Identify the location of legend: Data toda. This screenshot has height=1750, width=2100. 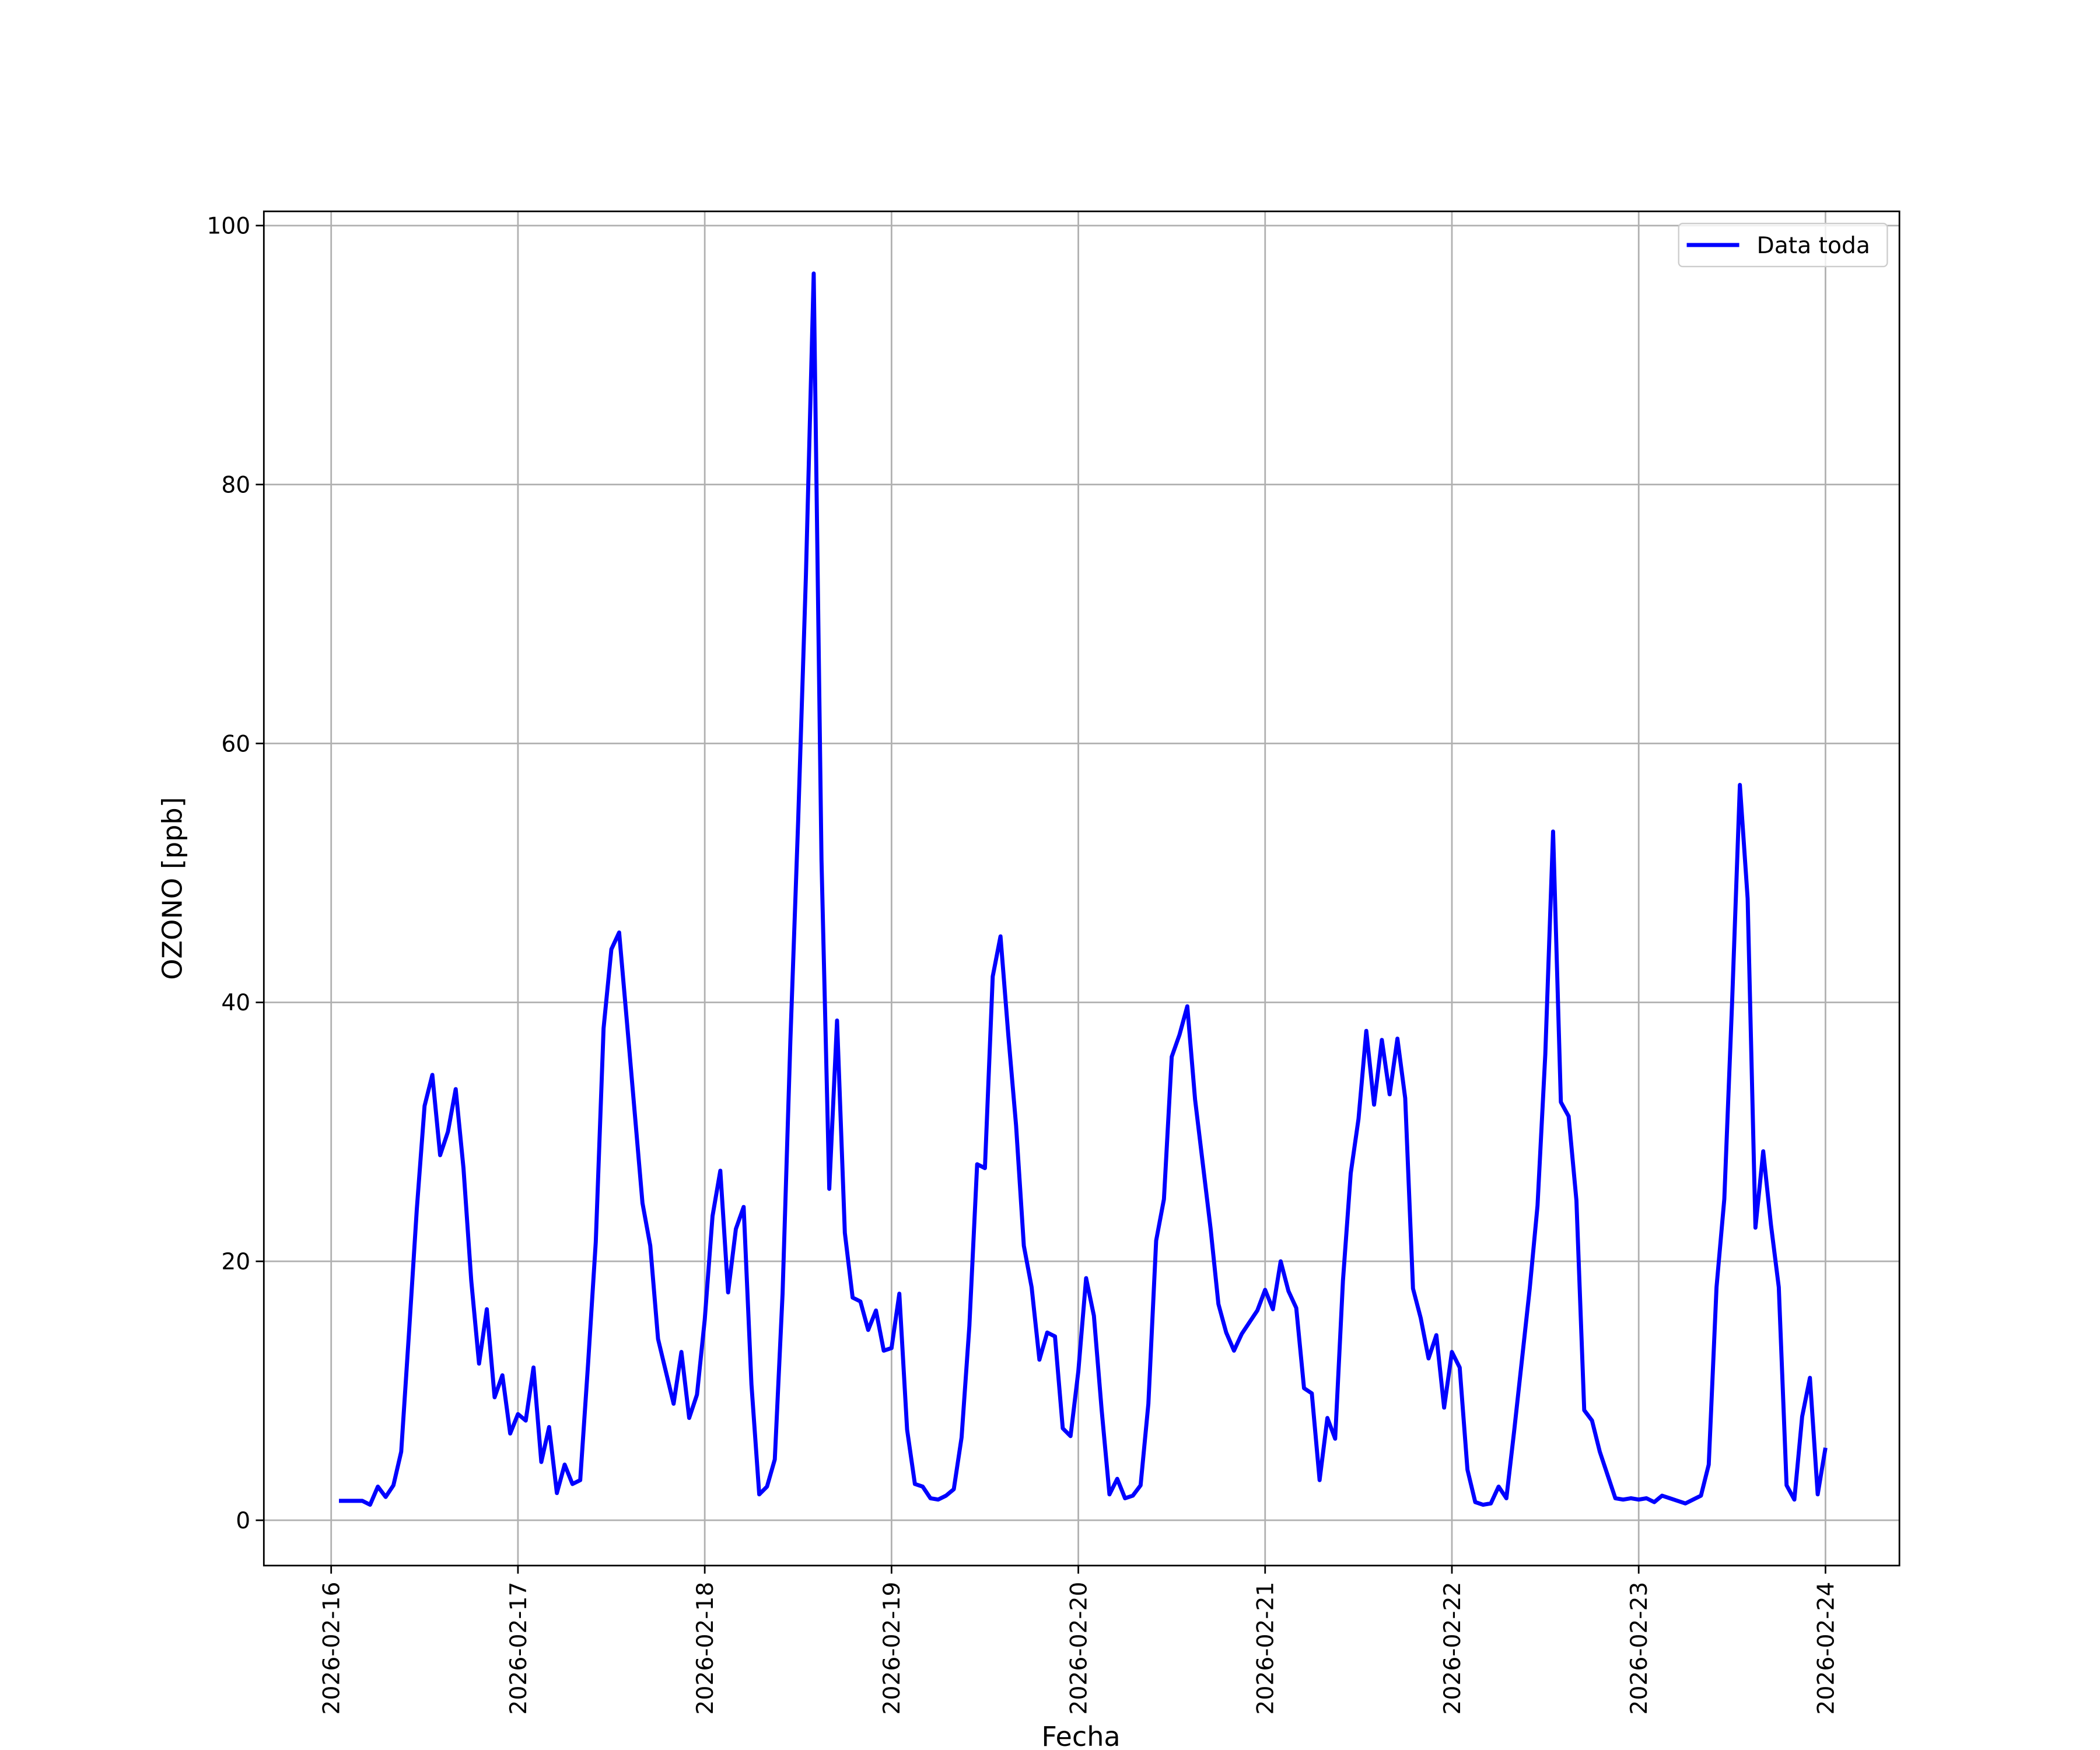
(1783, 245).